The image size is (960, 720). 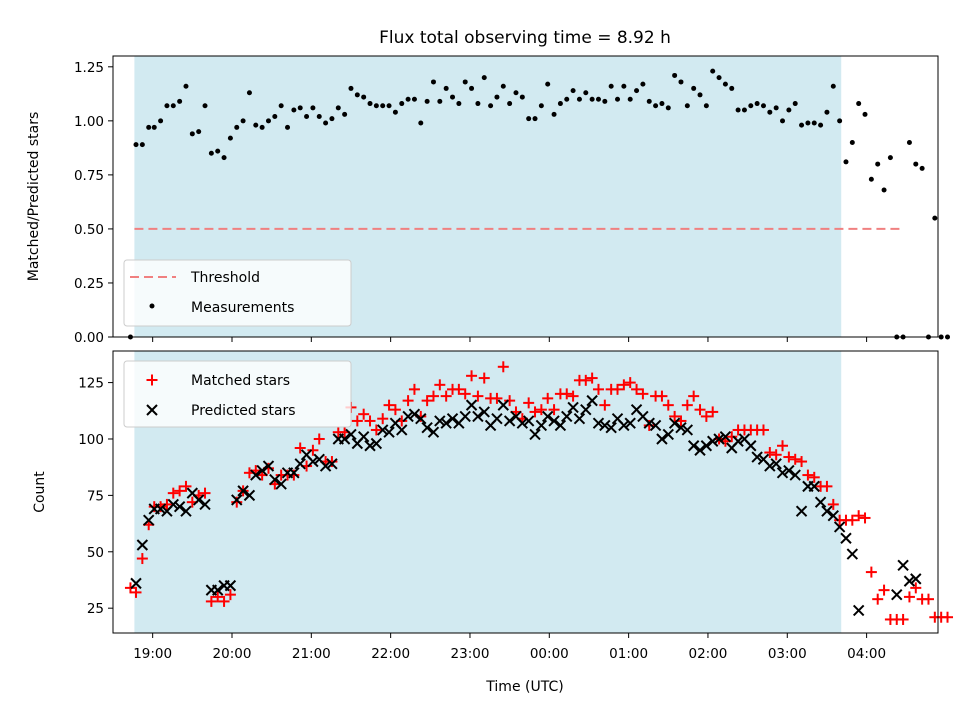 What do you see at coordinates (470, 654) in the screenshot?
I see `x-tick-label: 23:00` at bounding box center [470, 654].